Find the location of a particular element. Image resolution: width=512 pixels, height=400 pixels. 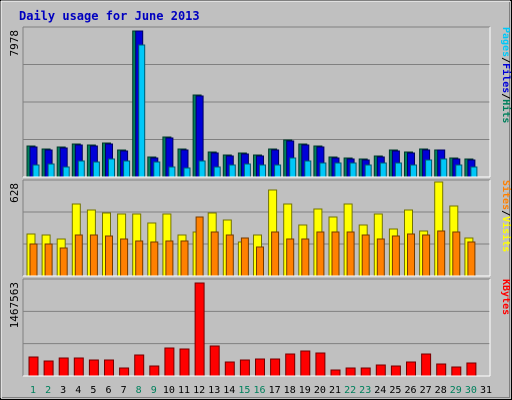

x-tick-label-day-26: 26 is located at coordinates (410, 390).